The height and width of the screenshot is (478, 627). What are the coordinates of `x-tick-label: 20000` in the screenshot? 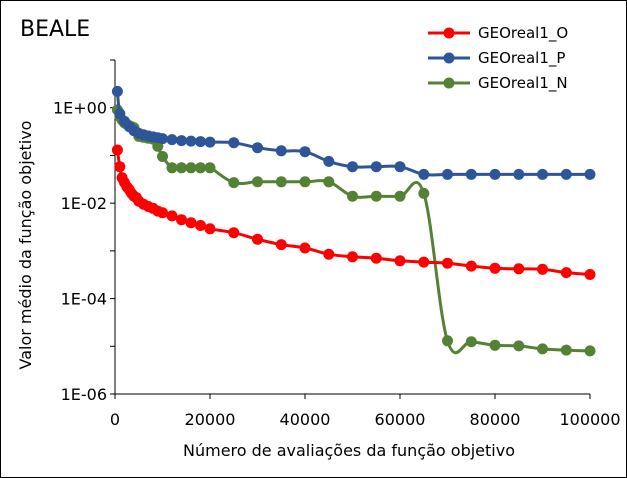 It's located at (210, 419).